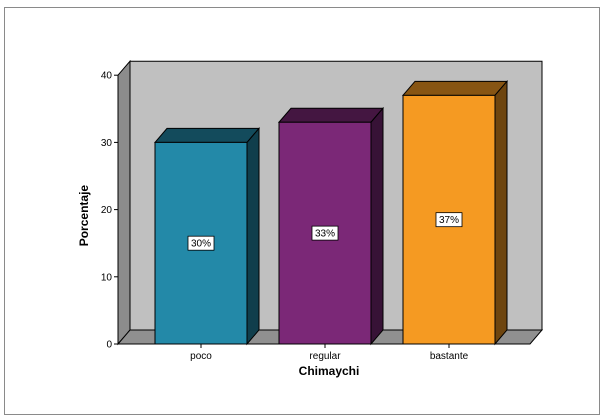  Describe the element at coordinates (201, 356) in the screenshot. I see `x-tick-label: poco` at that location.